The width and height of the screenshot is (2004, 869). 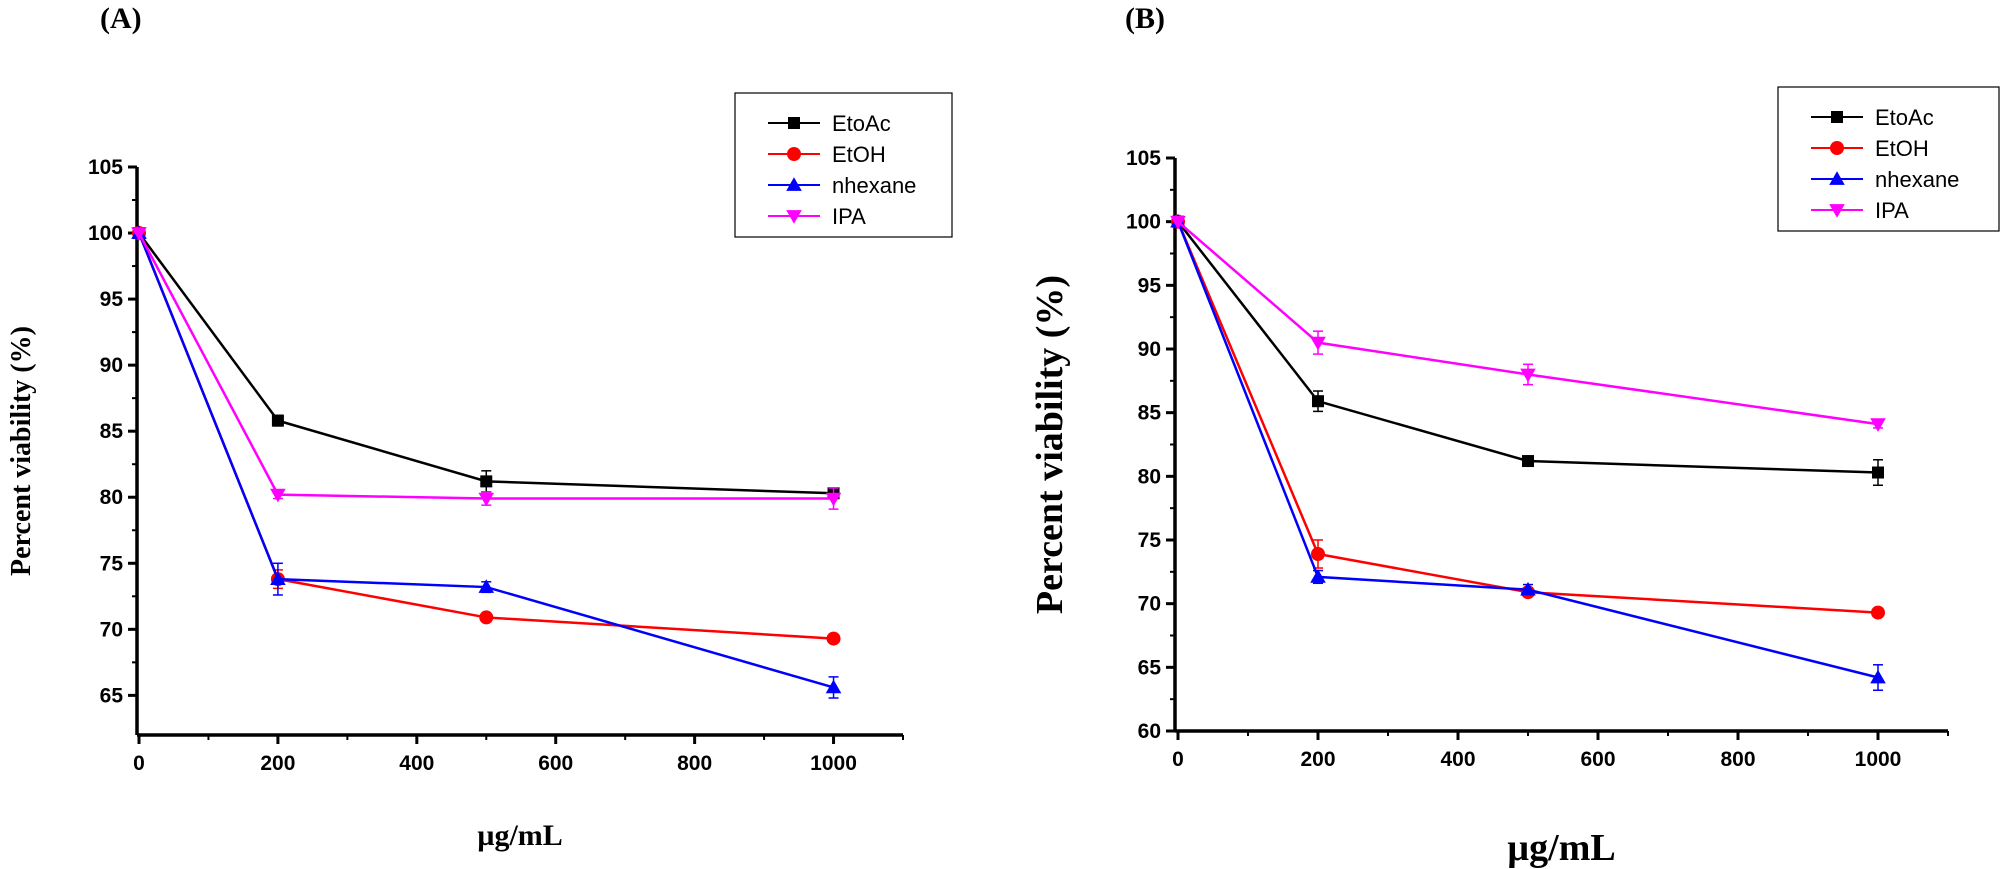 What do you see at coordinates (1145, 18) in the screenshot?
I see `panel-label-b: (B)` at bounding box center [1145, 18].